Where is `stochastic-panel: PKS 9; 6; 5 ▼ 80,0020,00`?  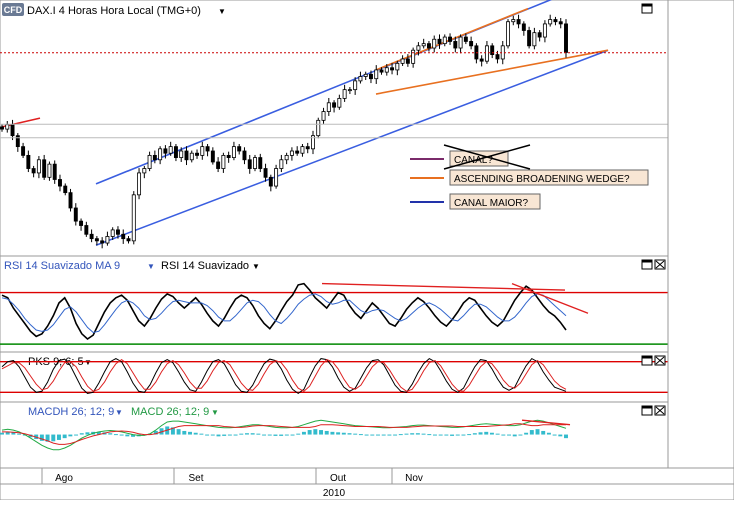
stochastic-panel: PKS 9; 6; 5 ▼ 80,0020,00 is located at coordinates (353, 377).